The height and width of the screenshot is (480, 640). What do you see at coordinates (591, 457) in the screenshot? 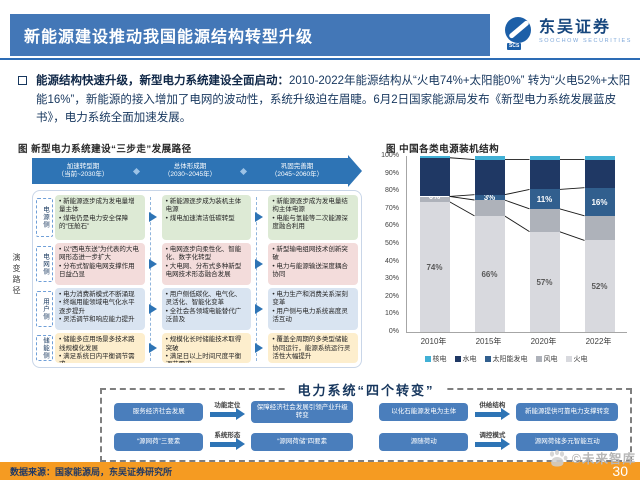
I see `watermark: ©未来智库` at bounding box center [591, 457].